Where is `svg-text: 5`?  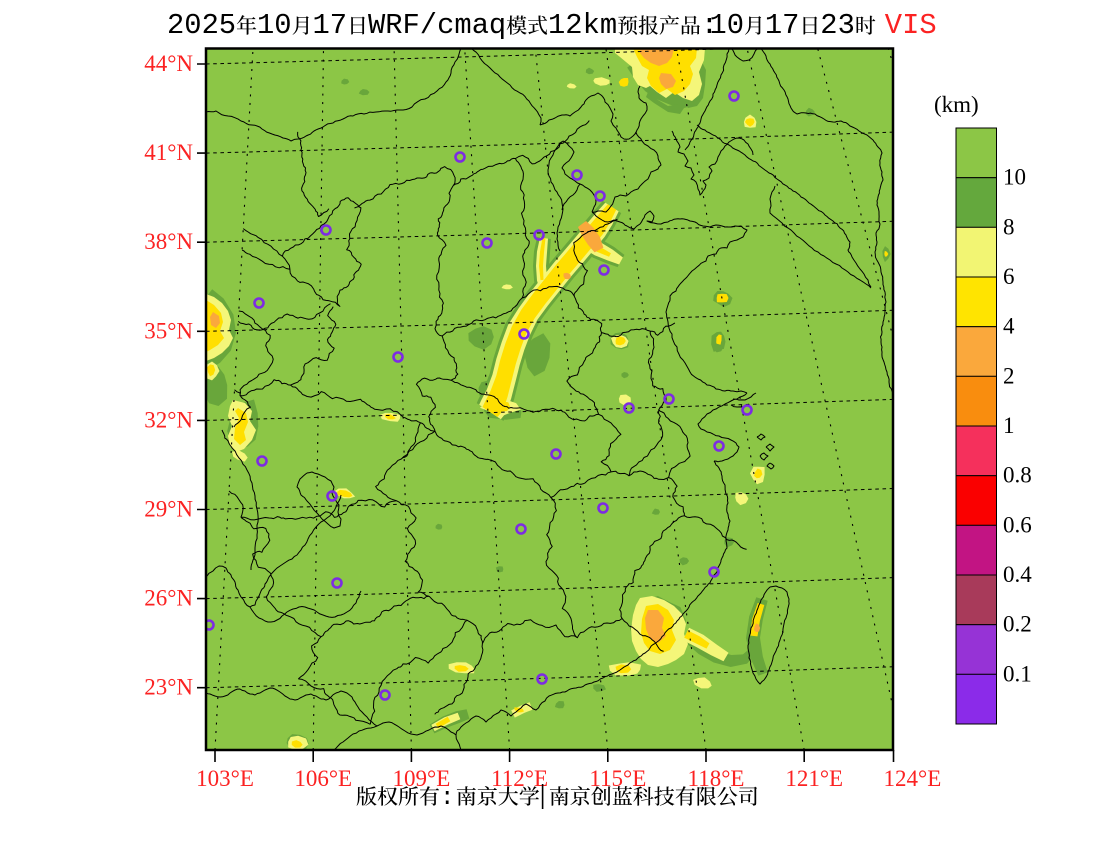 svg-text: 5 is located at coordinates (227, 25).